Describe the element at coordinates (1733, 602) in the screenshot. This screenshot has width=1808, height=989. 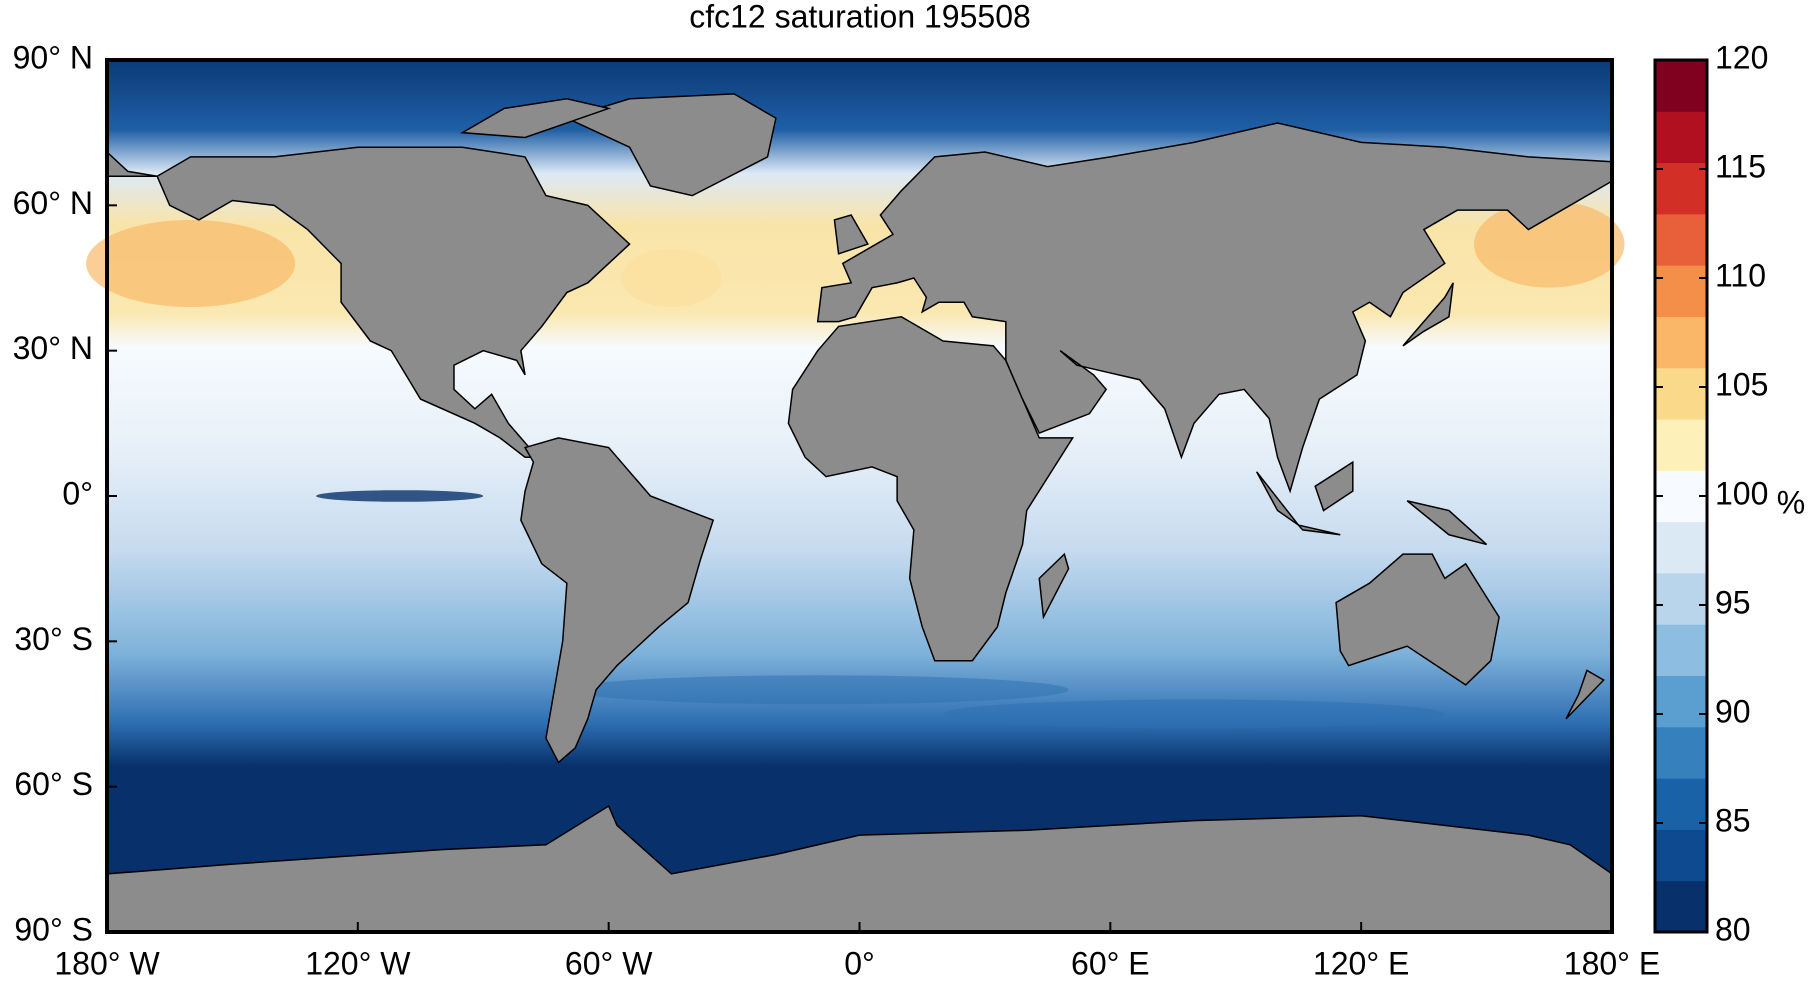
I see `colorbar-tick-label: 95` at that location.